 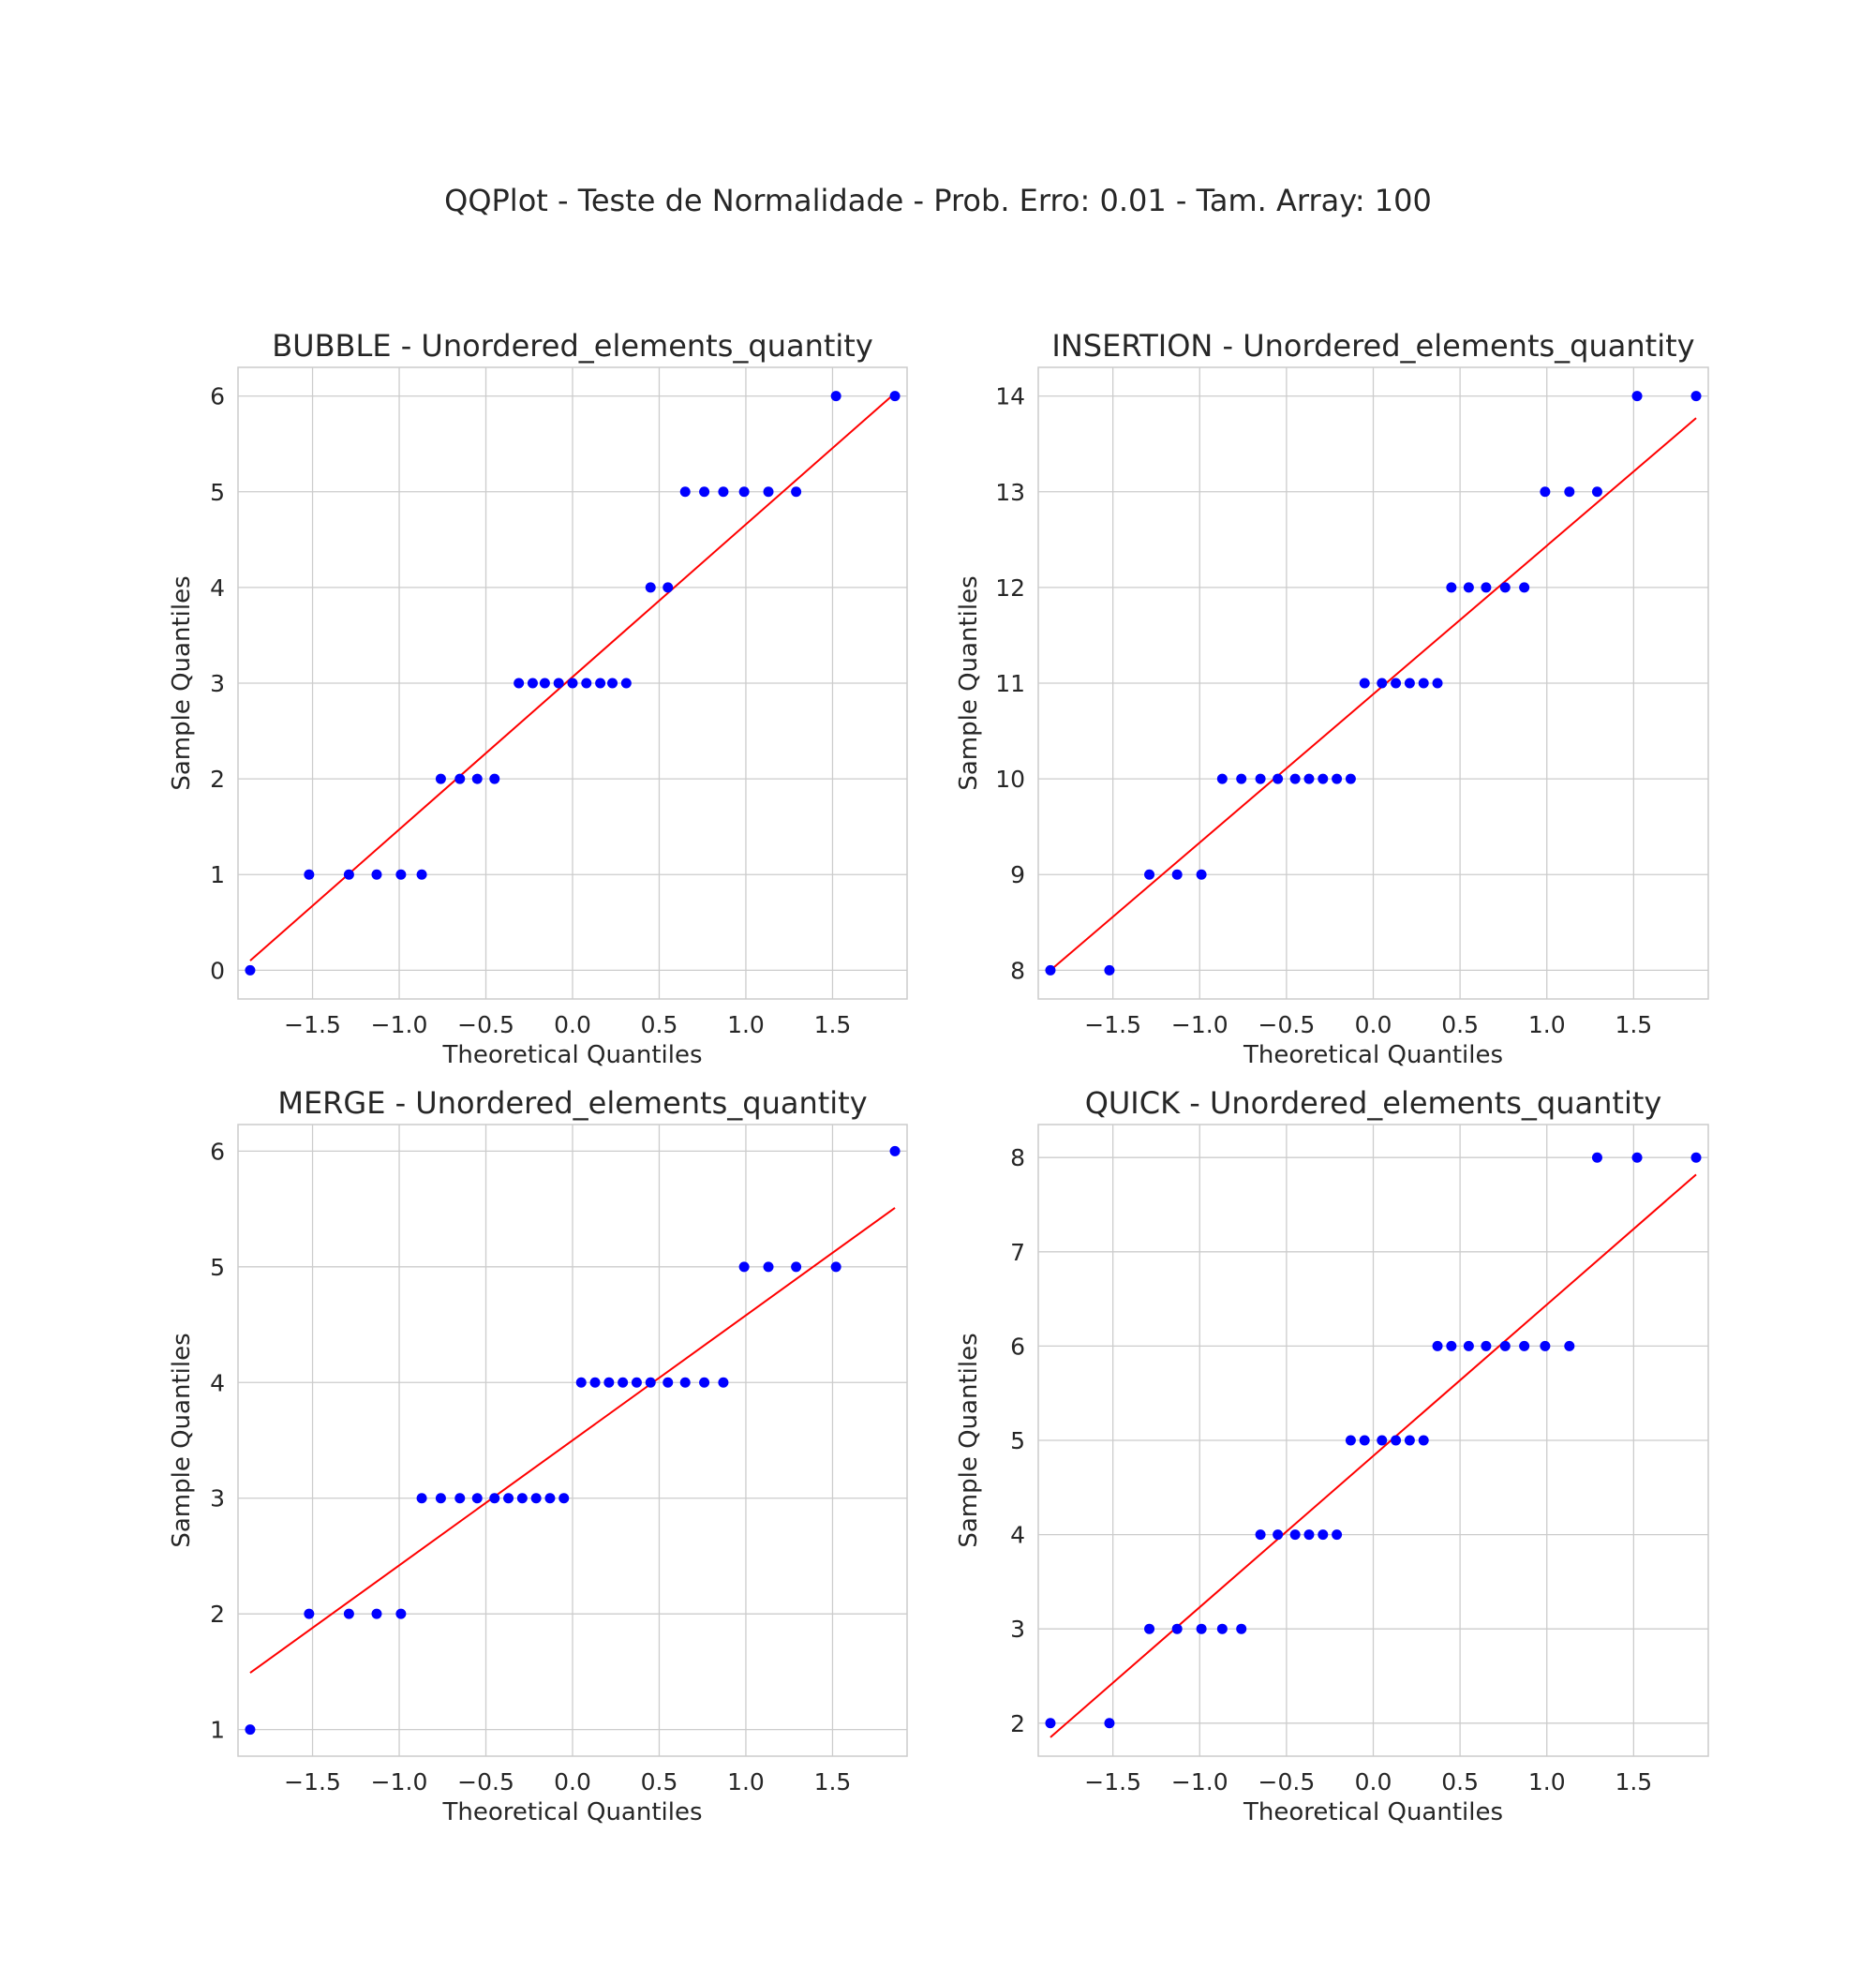 I want to click on y-tick-label: 9, so click(x=1018, y=875).